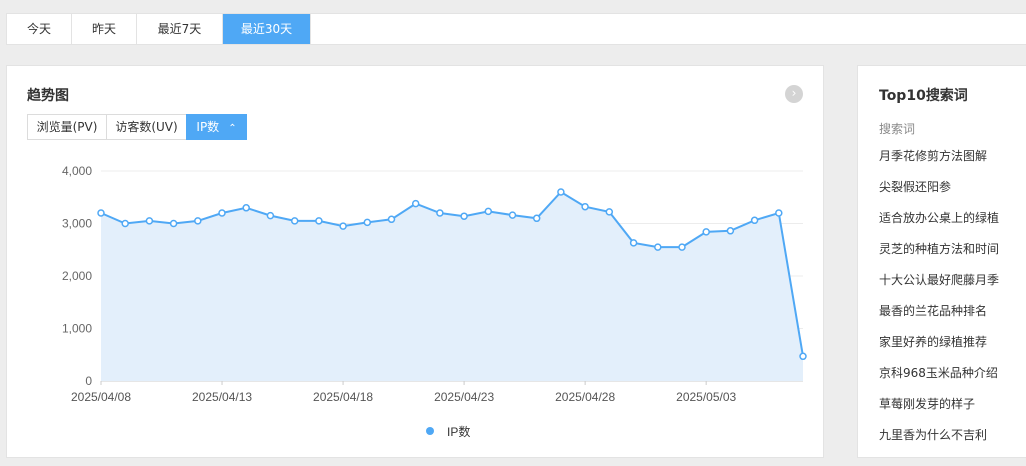  What do you see at coordinates (933, 435) in the screenshot?
I see `keyword-item: 九里香为什么不吉利` at bounding box center [933, 435].